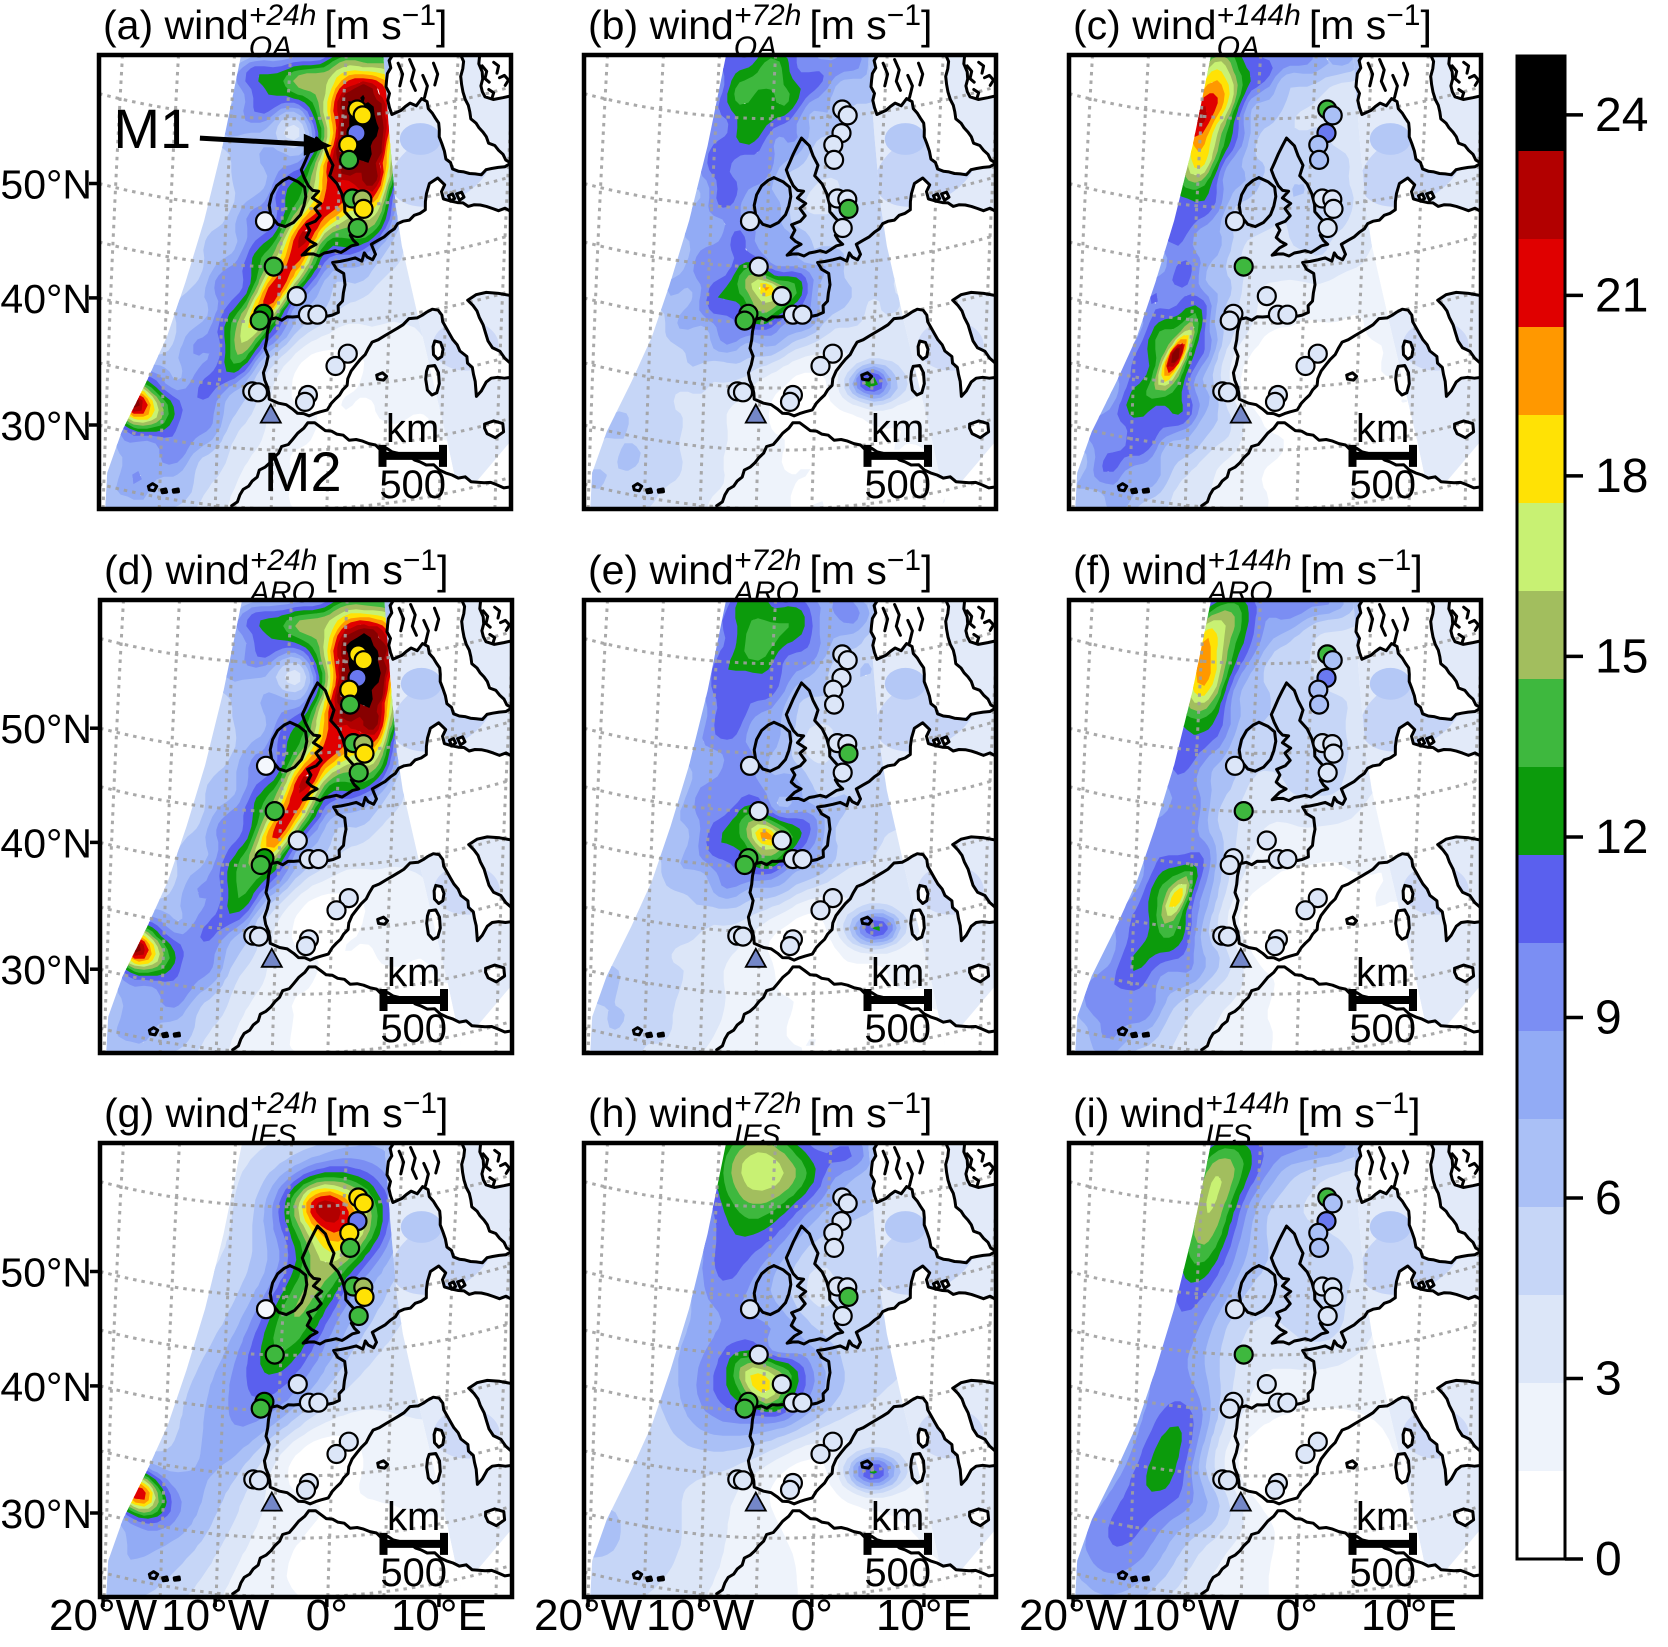 The width and height of the screenshot is (1668, 1647). What do you see at coordinates (1608, 1018) in the screenshot?
I see `svg-text: 9` at bounding box center [1608, 1018].